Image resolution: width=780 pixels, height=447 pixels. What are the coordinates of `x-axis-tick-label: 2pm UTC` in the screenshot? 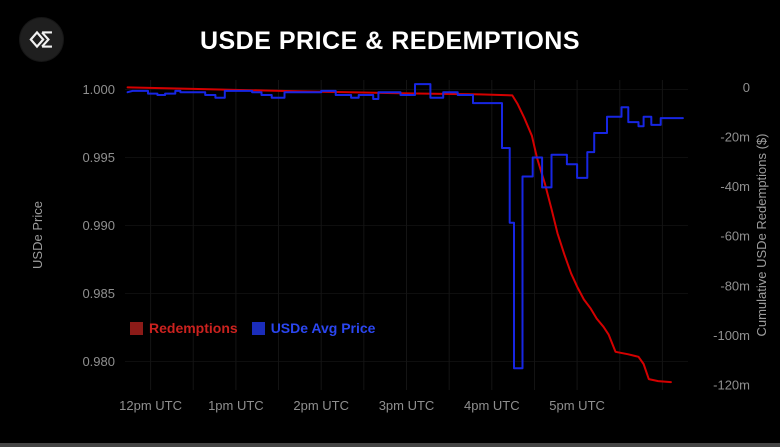 It's located at (321, 405).